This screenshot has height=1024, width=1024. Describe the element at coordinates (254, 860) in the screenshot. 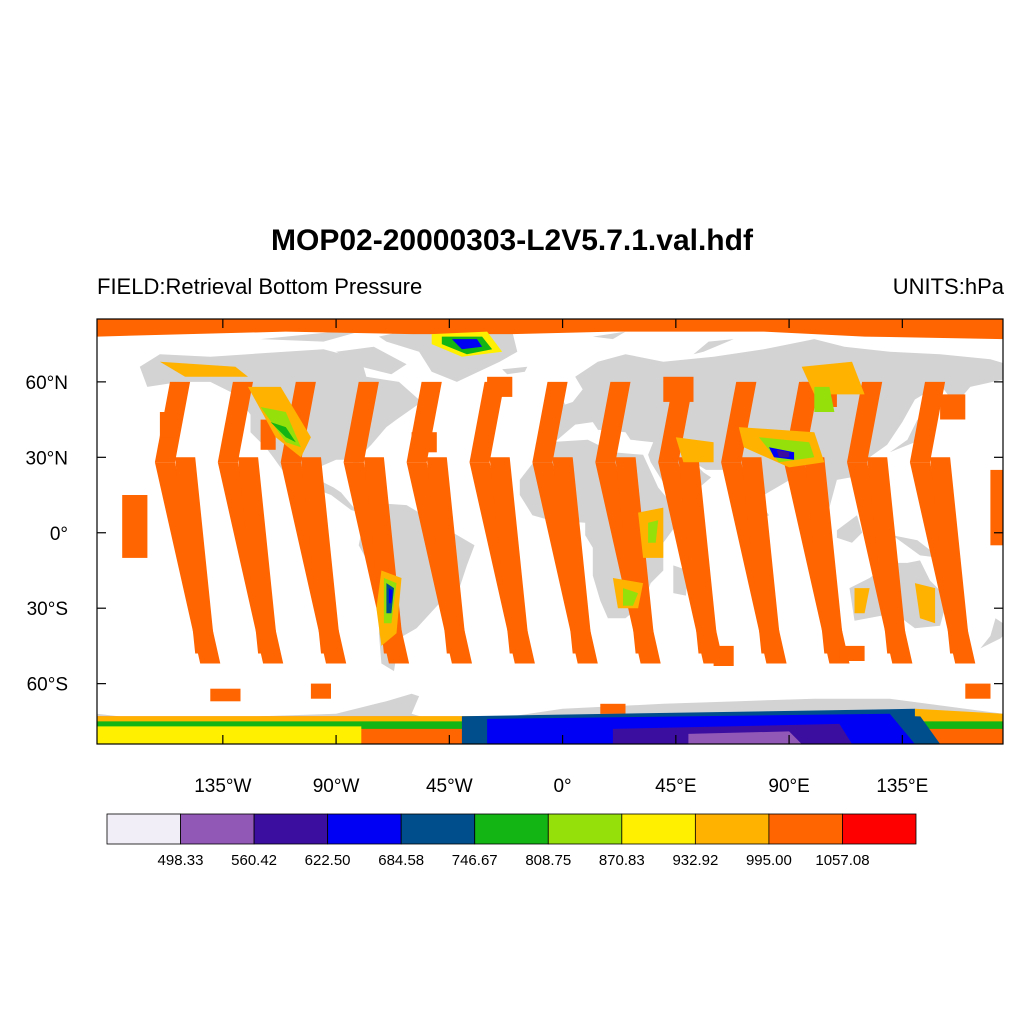

I see `colorbar-label-1: 560.42` at that location.